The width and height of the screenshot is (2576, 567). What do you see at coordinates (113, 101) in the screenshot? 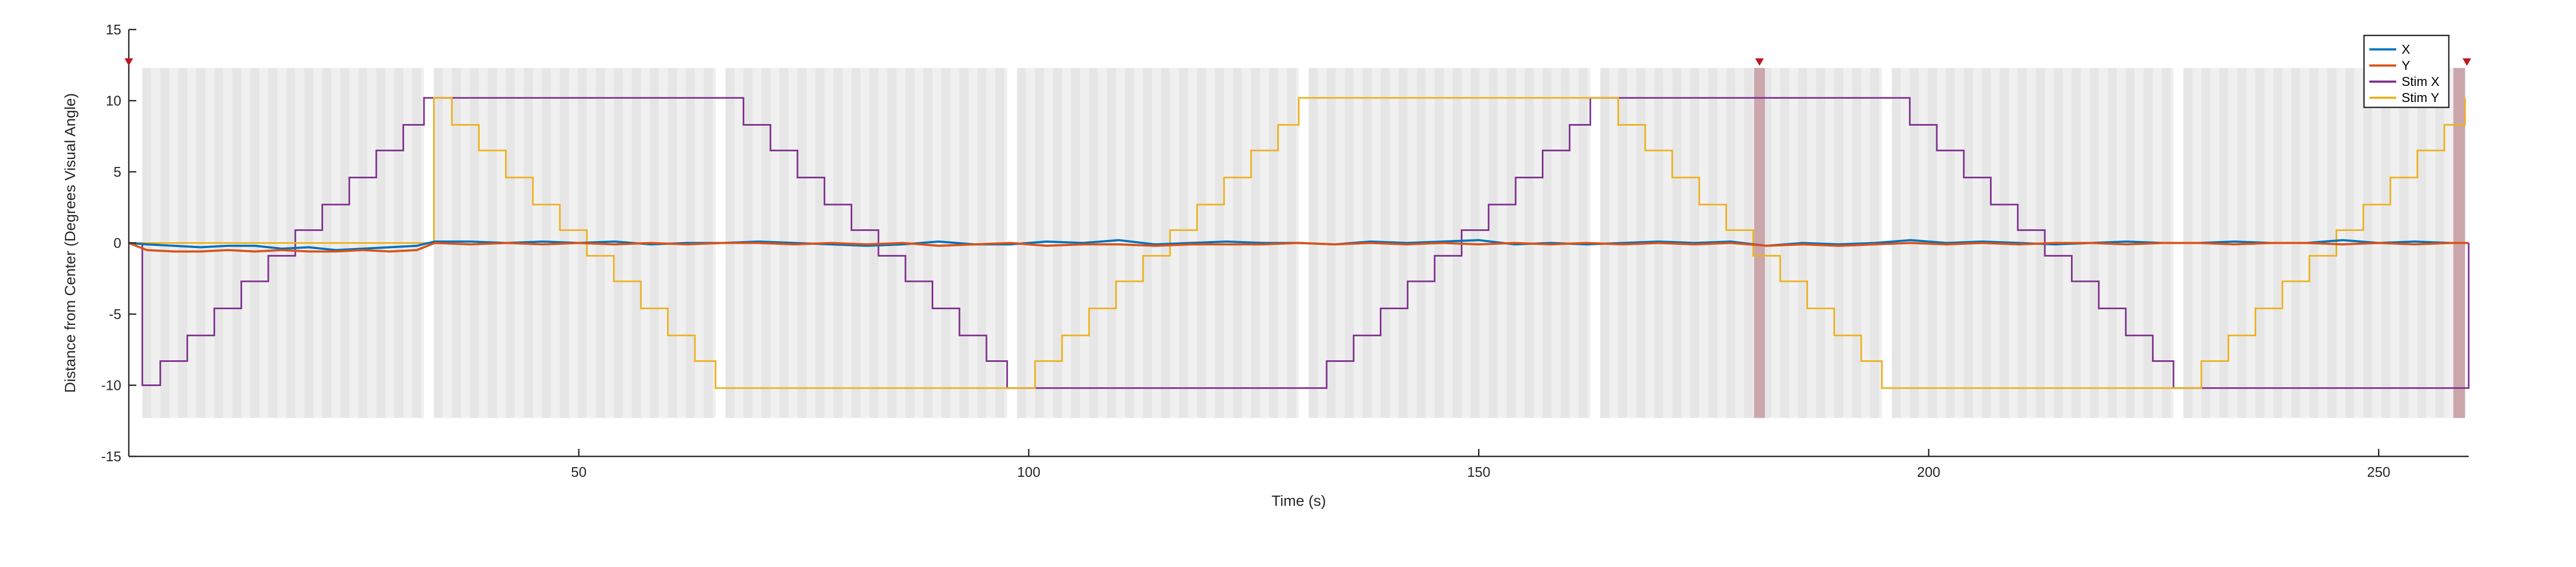
I see `y-tick-label: 10` at bounding box center [113, 101].